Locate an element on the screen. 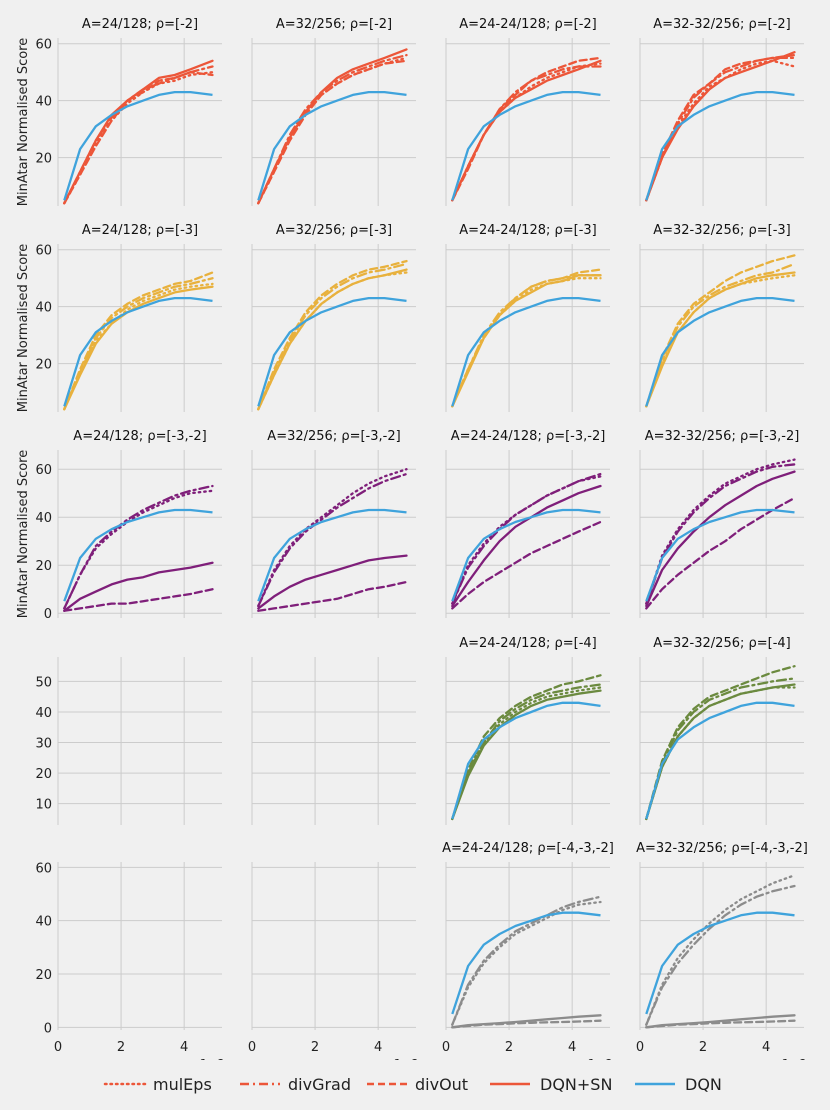 The image size is (830, 1110). panel-r3-c2: A=32/256; ρ=[-3,-2] is located at coordinates (333, 523).